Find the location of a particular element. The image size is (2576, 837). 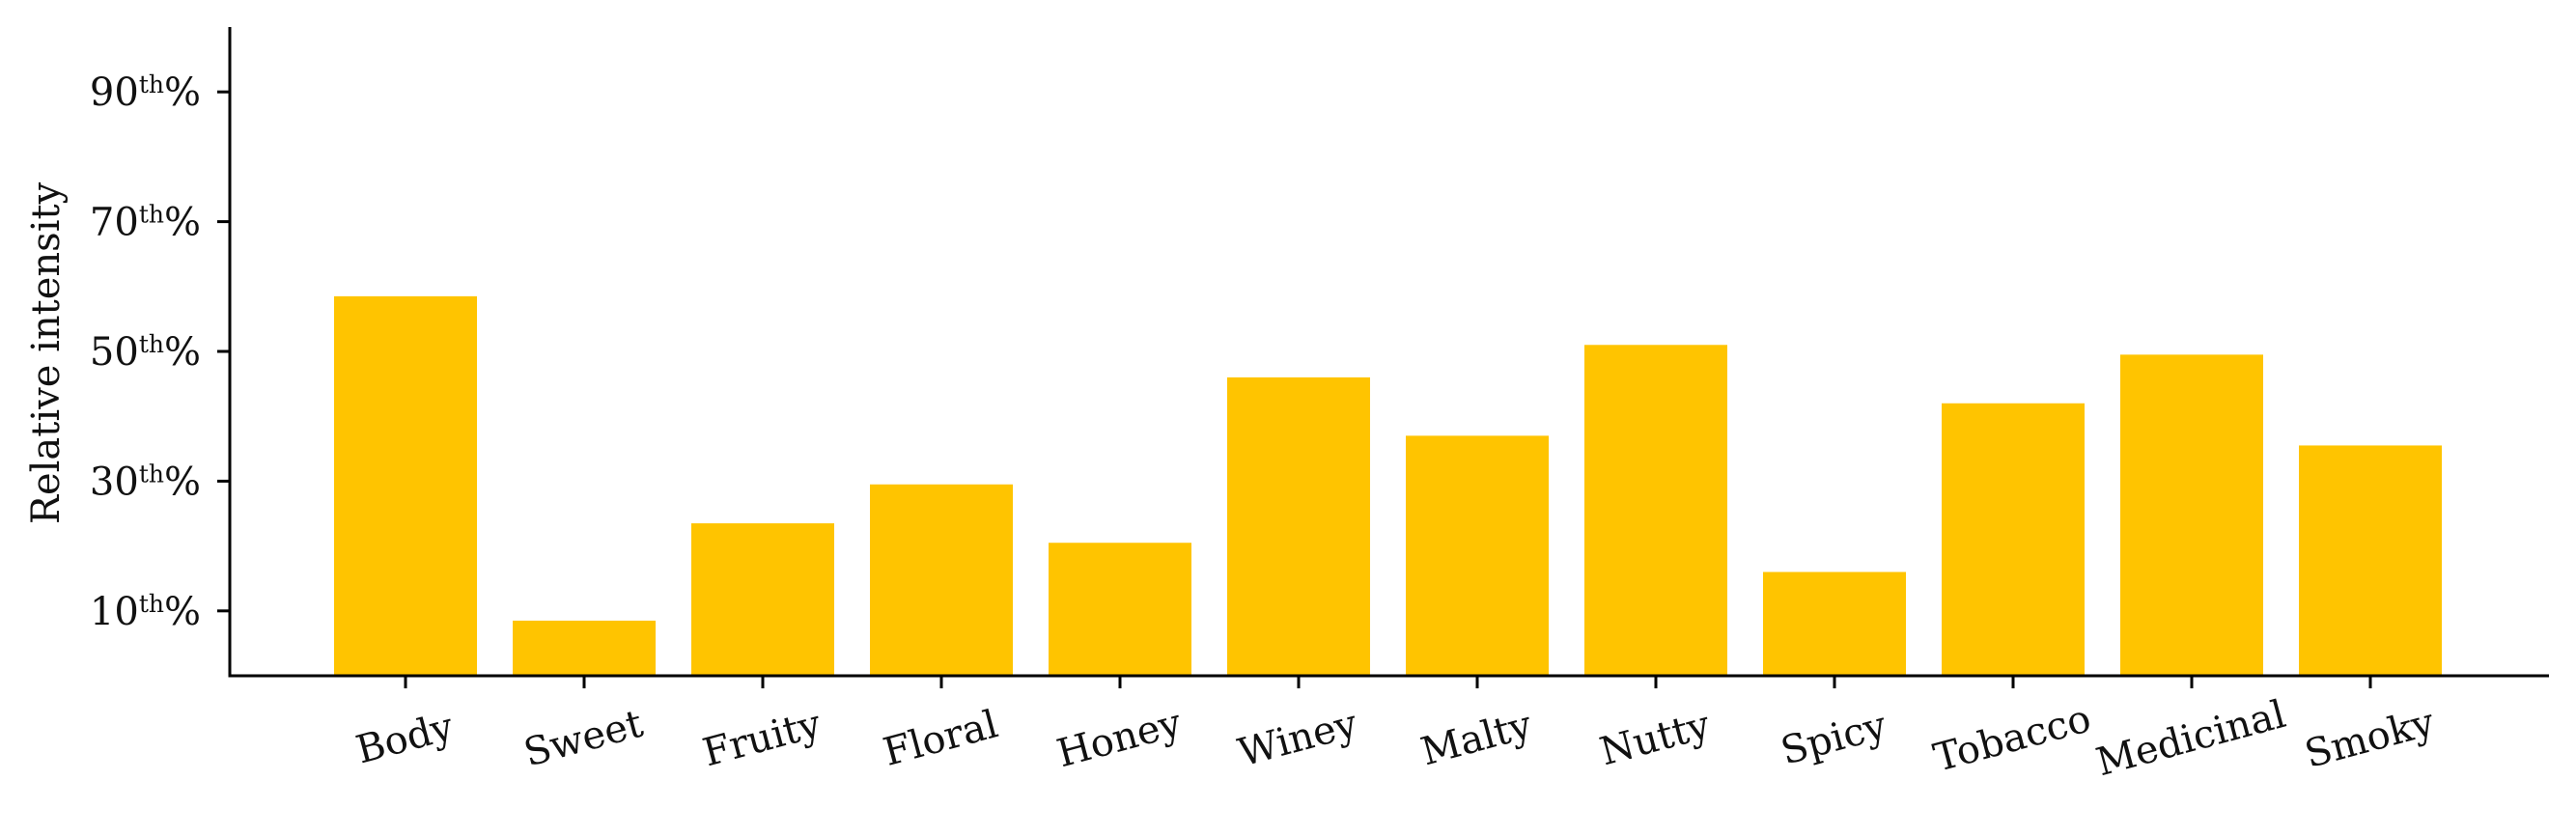

bar-sweet is located at coordinates (584, 648).